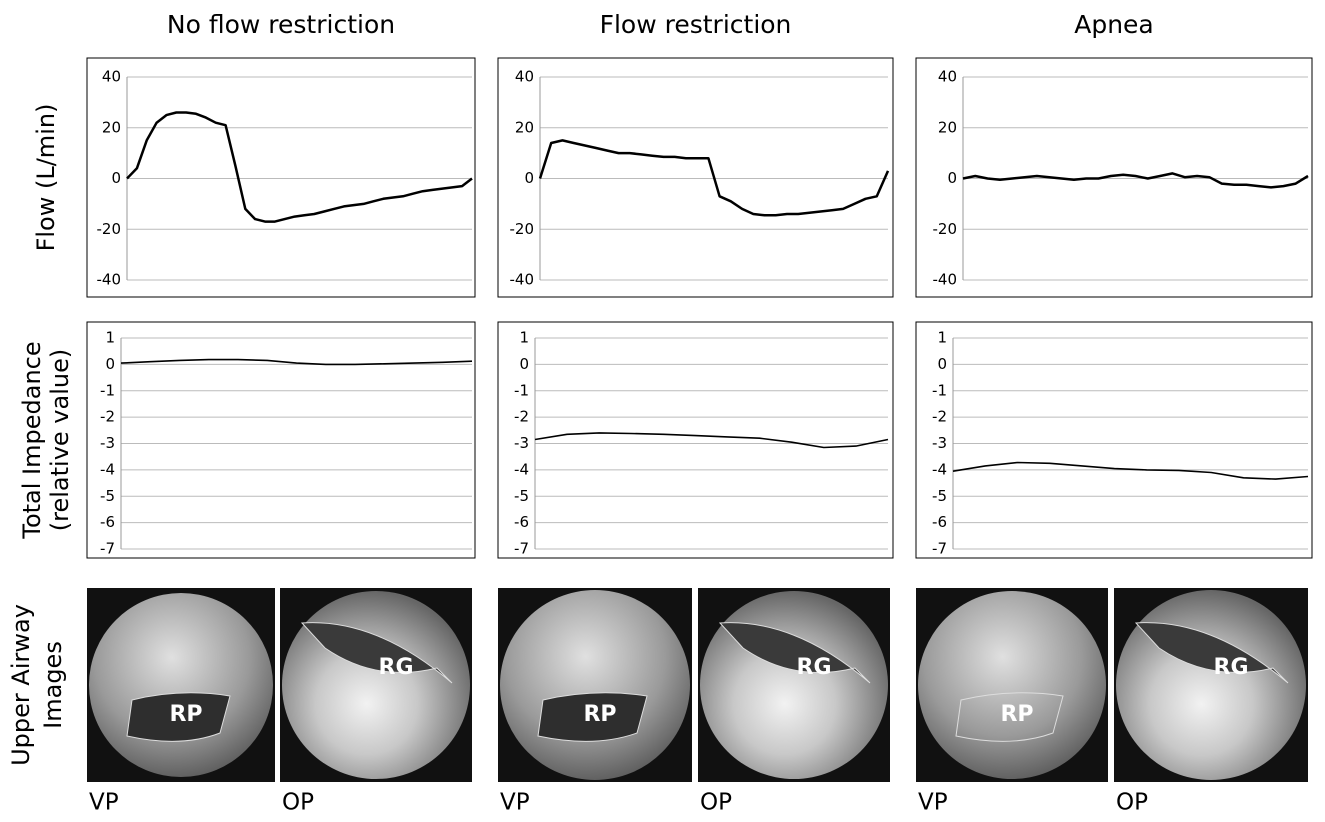  Describe the element at coordinates (32, 440) in the screenshot. I see `y-axis-label: Total Impedance` at that location.